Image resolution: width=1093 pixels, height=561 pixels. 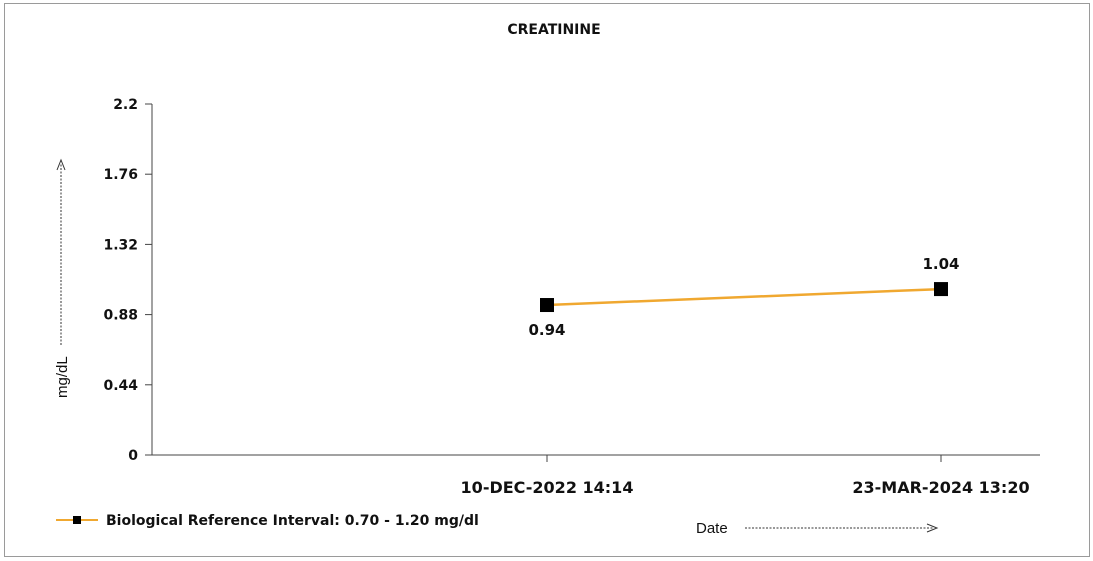 What do you see at coordinates (547, 487) in the screenshot?
I see `x-tick-label: 10-DEC-2022 14:14` at bounding box center [547, 487].